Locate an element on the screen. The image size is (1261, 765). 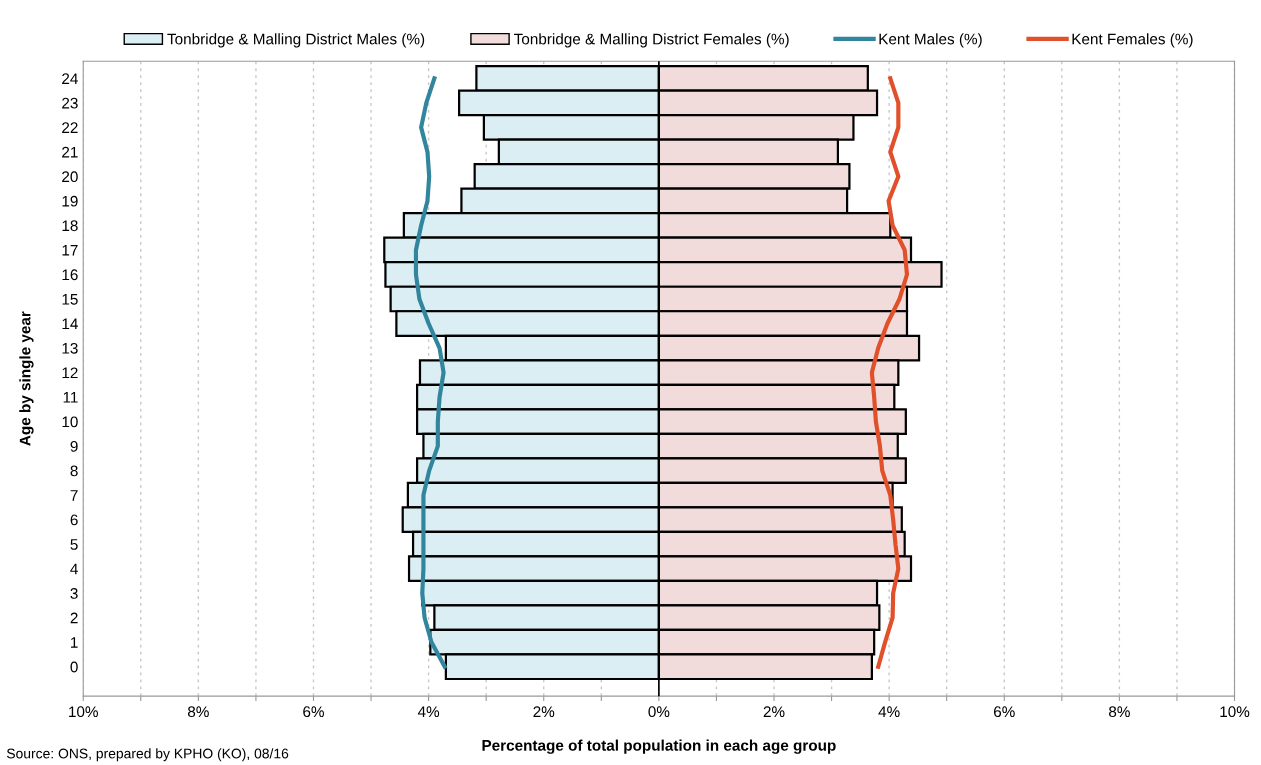
y-tick-label: 24 is located at coordinates (70, 78).